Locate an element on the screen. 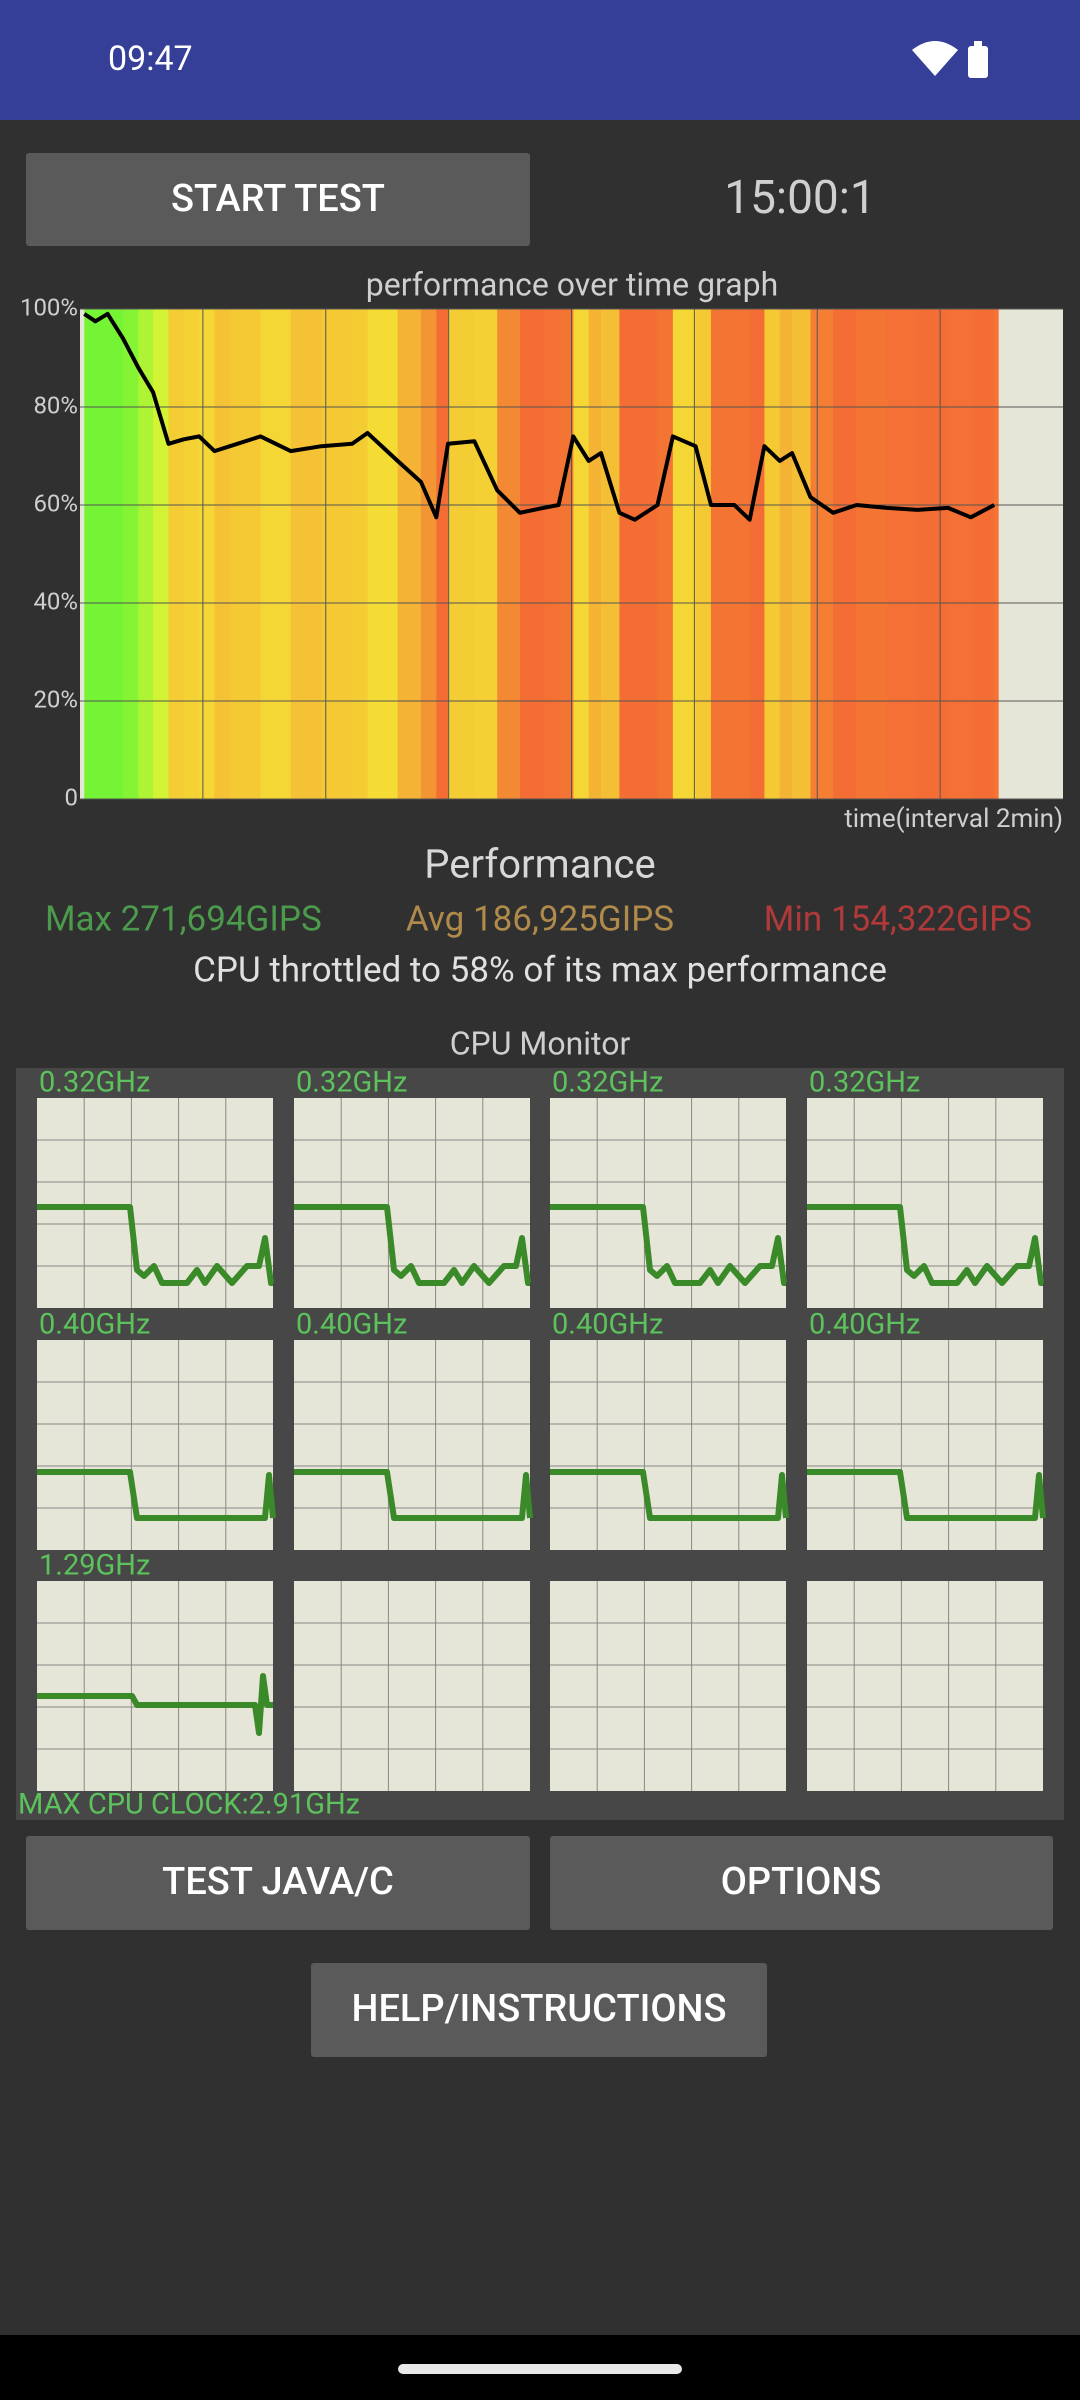  battery-tip is located at coordinates (978, 44).